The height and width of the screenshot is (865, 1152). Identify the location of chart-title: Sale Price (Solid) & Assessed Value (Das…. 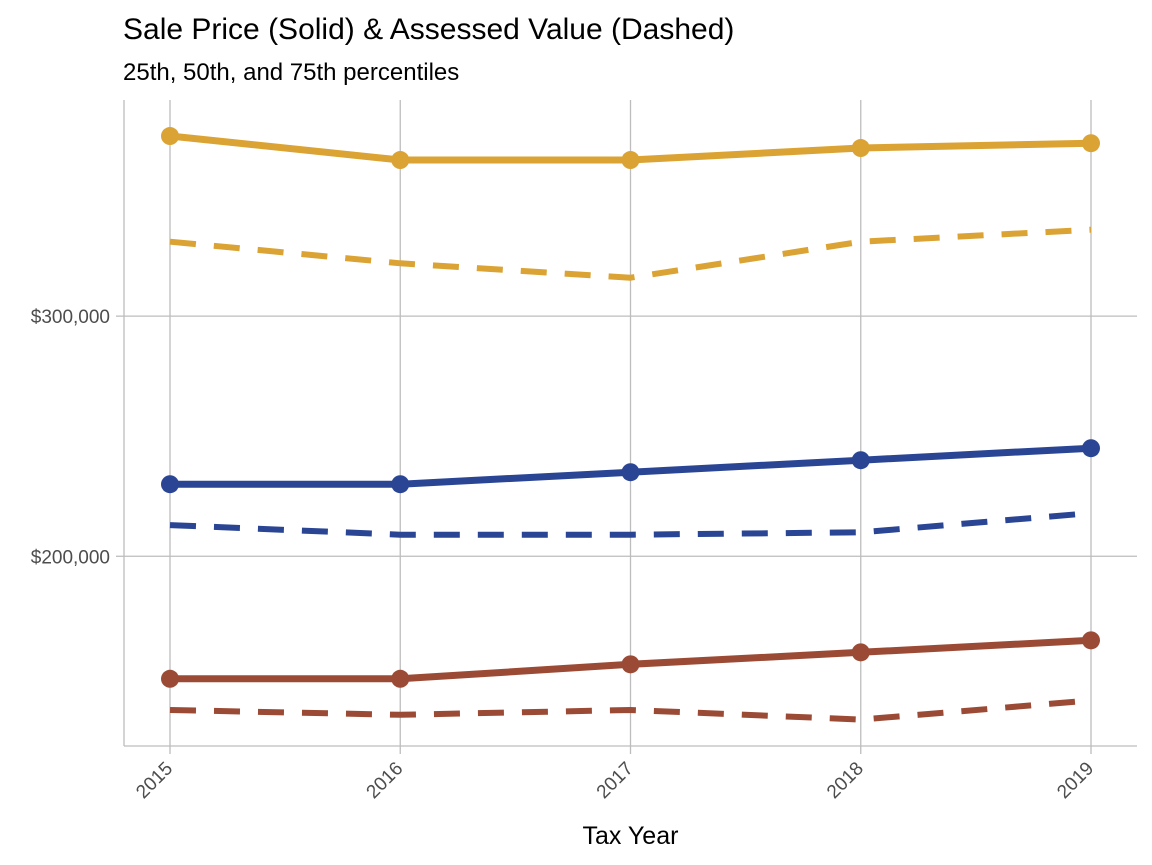
(429, 29).